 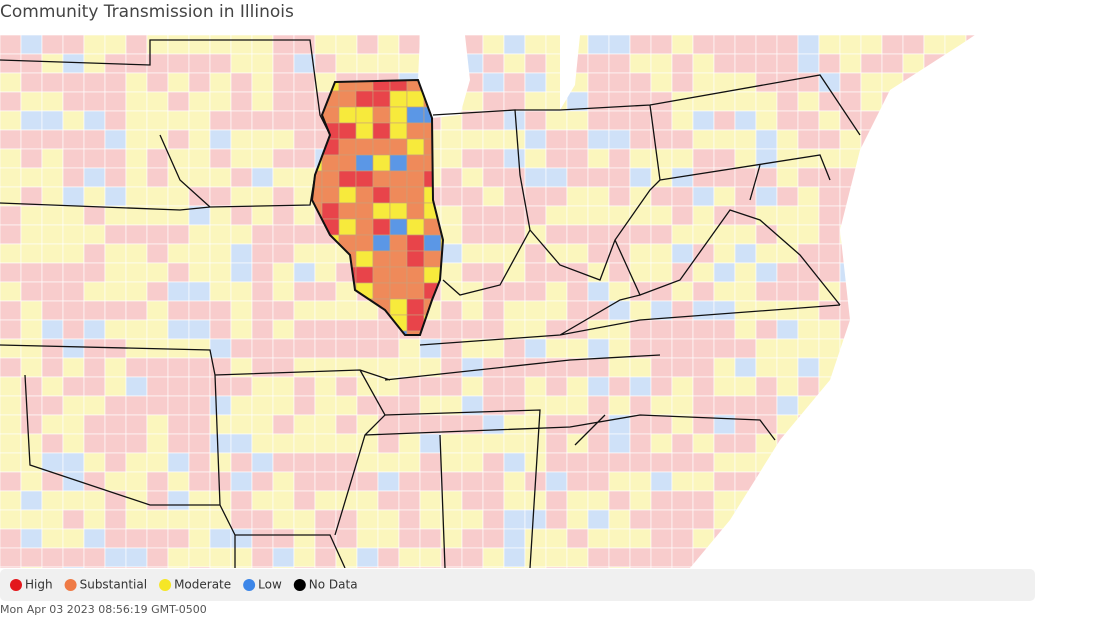 I want to click on legend-label: Low, so click(x=270, y=585).